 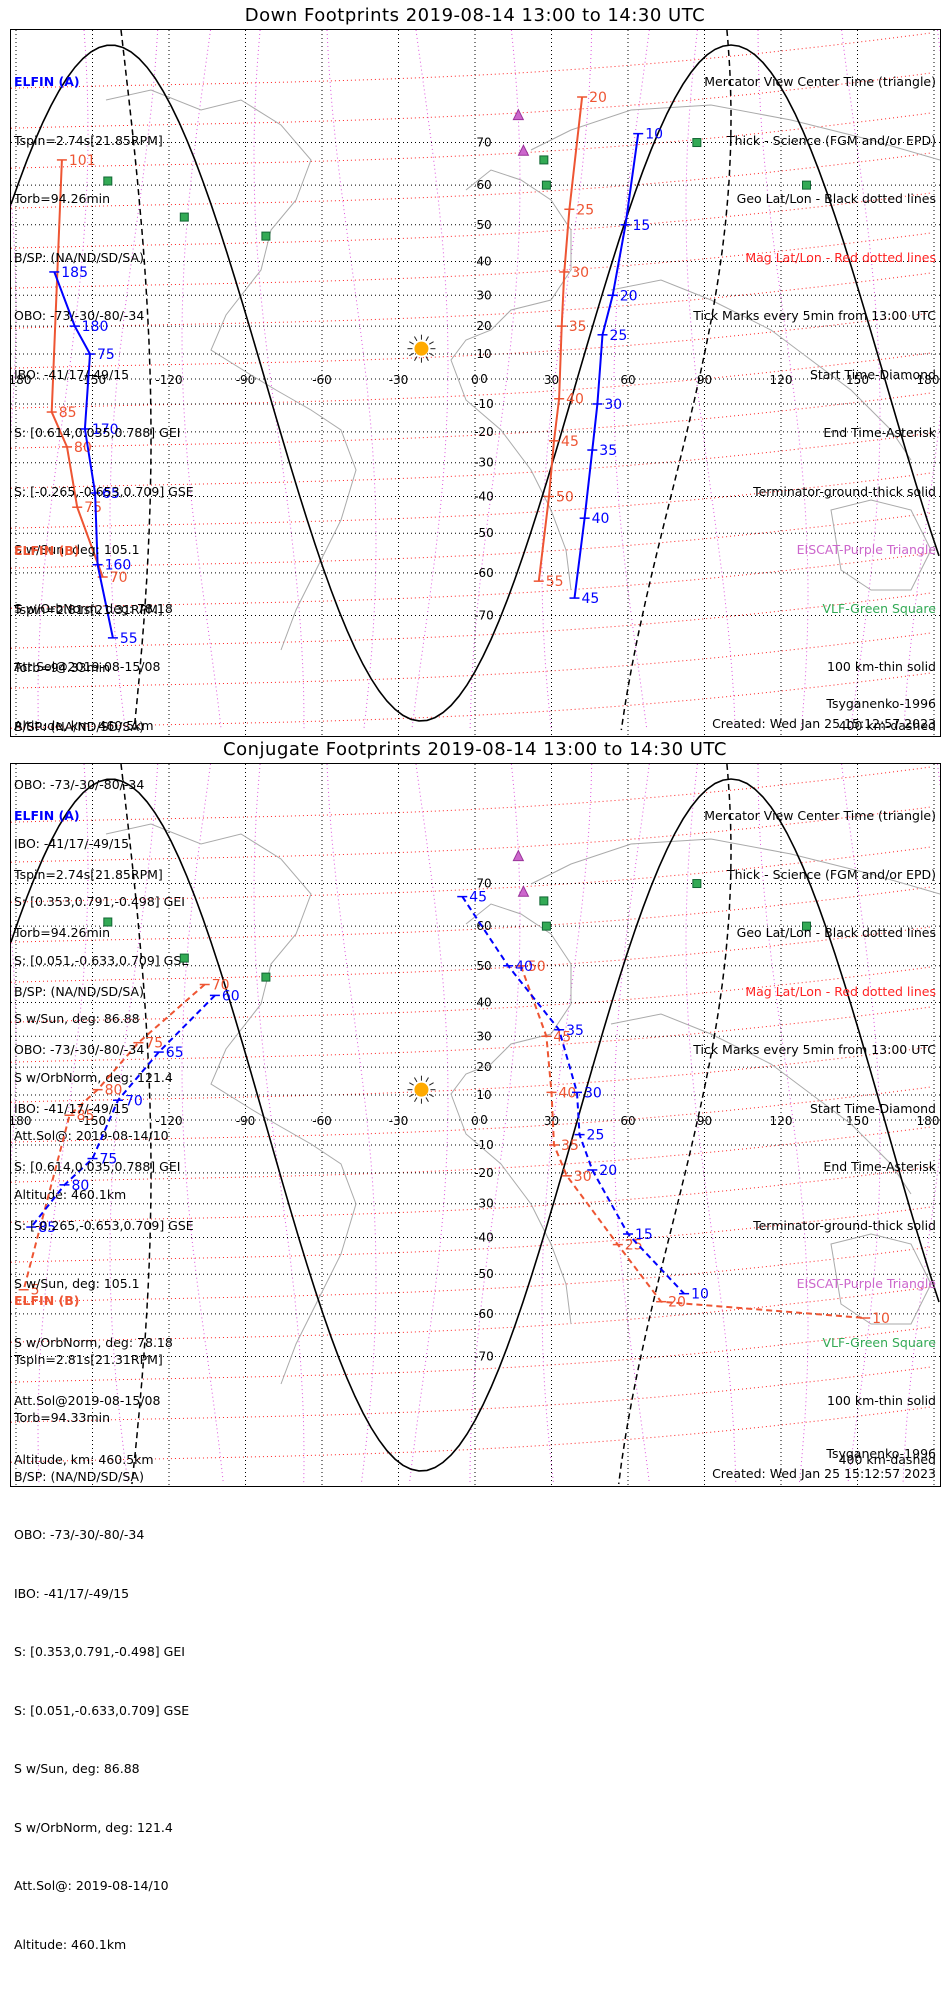 What do you see at coordinates (70, 1944) in the screenshot?
I see `elfin-b-line: Altitude: 460.1km` at bounding box center [70, 1944].